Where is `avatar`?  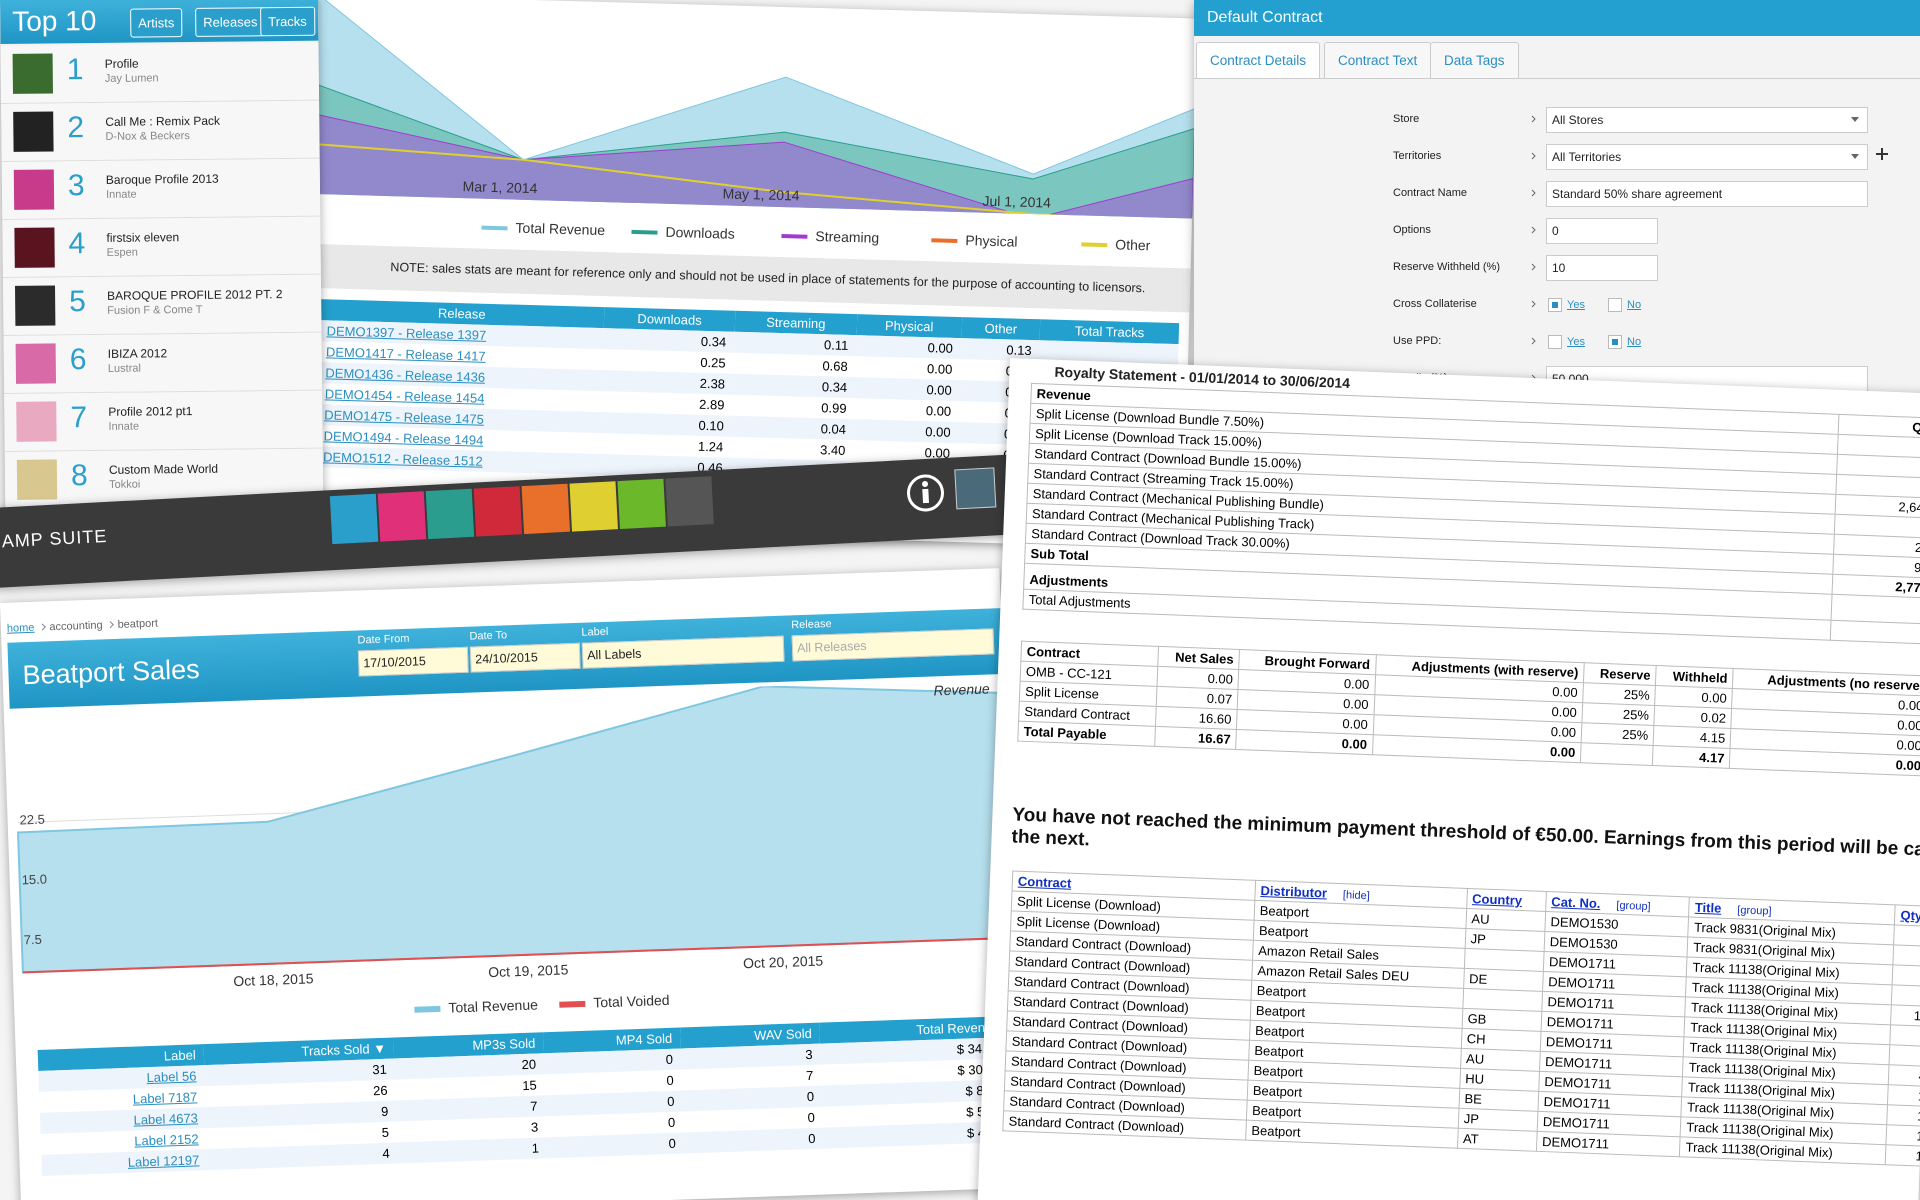 avatar is located at coordinates (975, 488).